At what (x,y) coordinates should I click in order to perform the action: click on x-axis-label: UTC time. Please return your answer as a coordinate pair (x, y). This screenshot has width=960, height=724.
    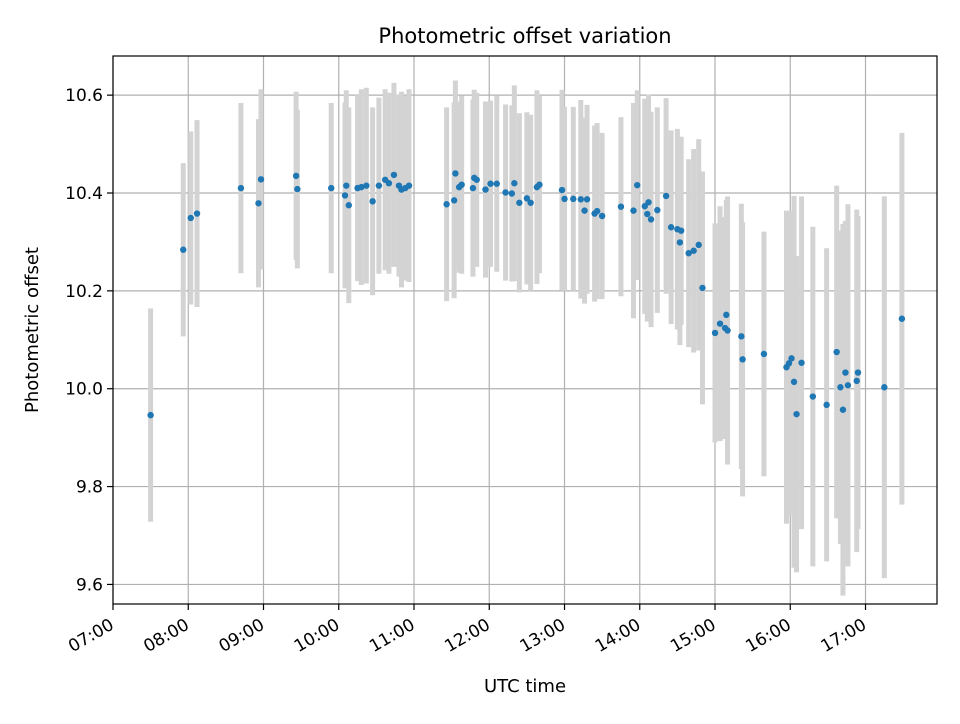
    Looking at the image, I should click on (525, 686).